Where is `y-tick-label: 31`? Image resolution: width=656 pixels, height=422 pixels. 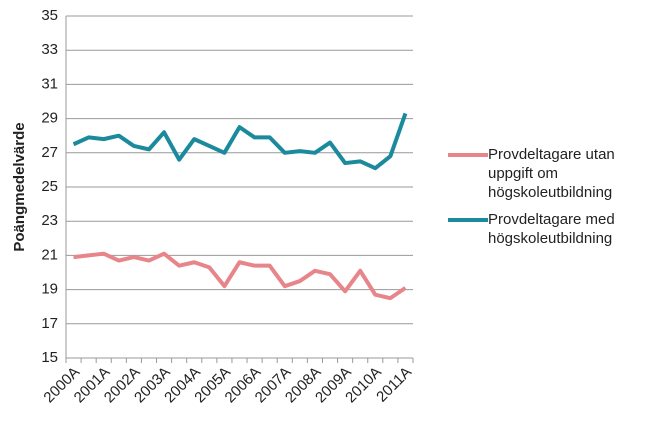 y-tick-label: 31 is located at coordinates (49, 83).